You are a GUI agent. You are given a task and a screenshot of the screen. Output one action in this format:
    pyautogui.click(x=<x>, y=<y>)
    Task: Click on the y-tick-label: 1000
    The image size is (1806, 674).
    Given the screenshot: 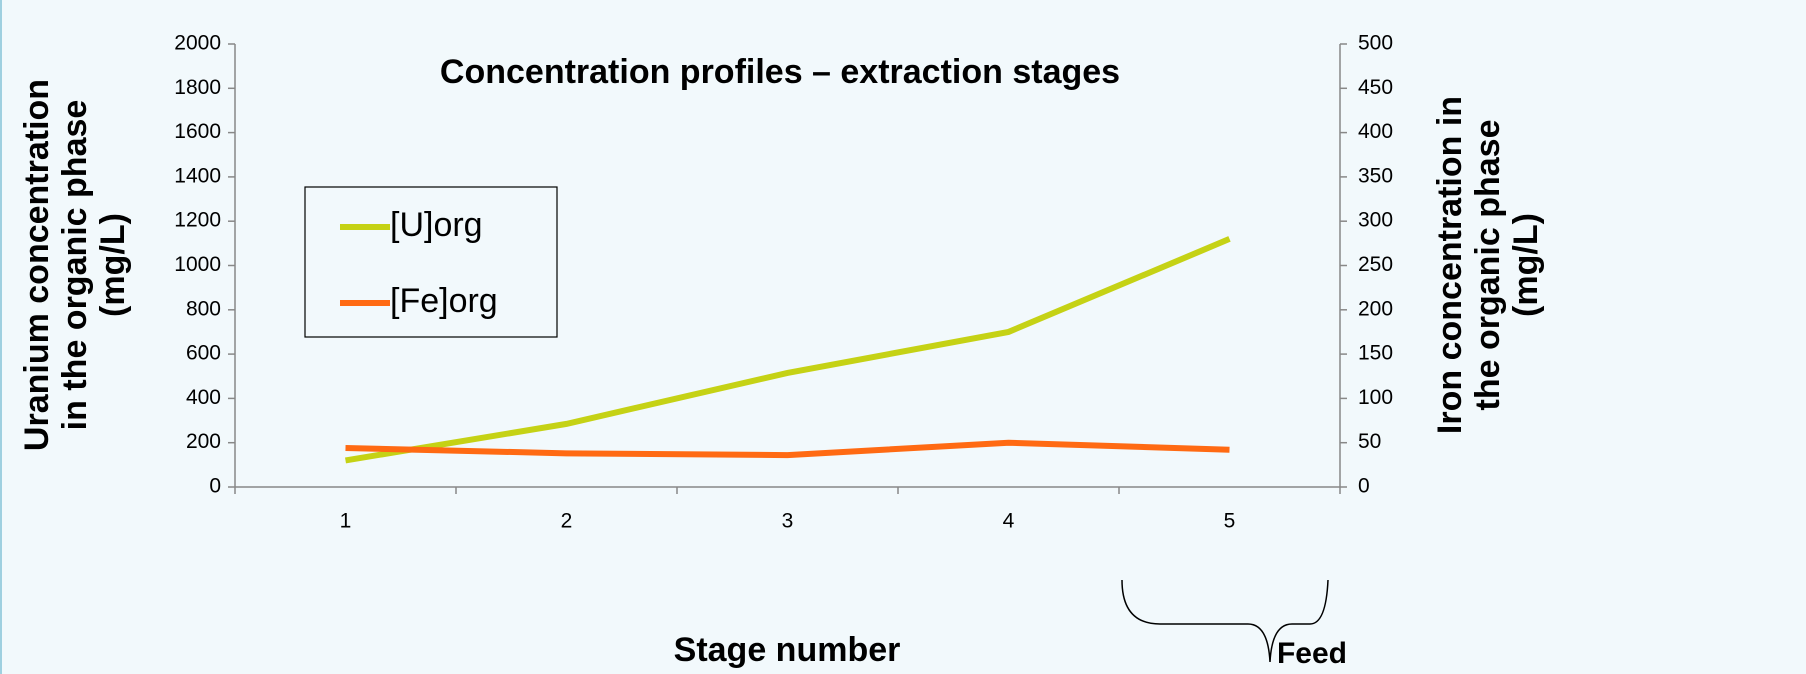 What is the action you would take?
    pyautogui.click(x=197, y=264)
    